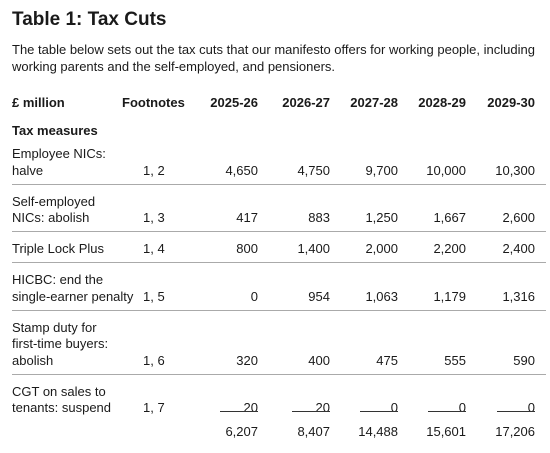 The width and height of the screenshot is (550, 453). I want to click on total: 14,488, so click(378, 431).